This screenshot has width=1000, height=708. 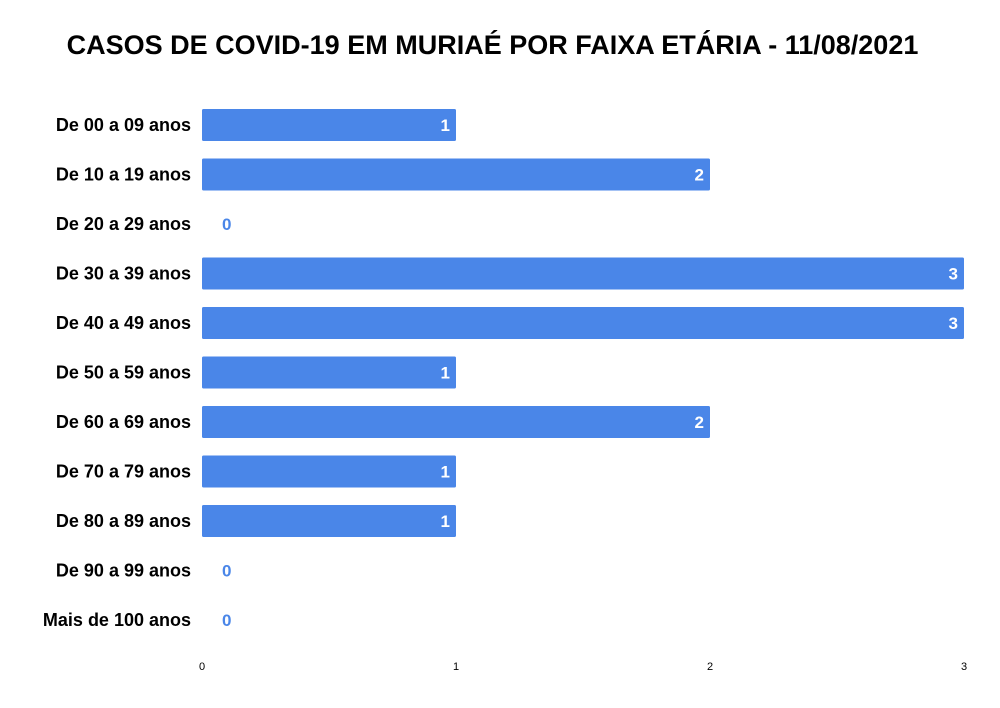 I want to click on category-label: De 90 a 99 anos, so click(x=123, y=571).